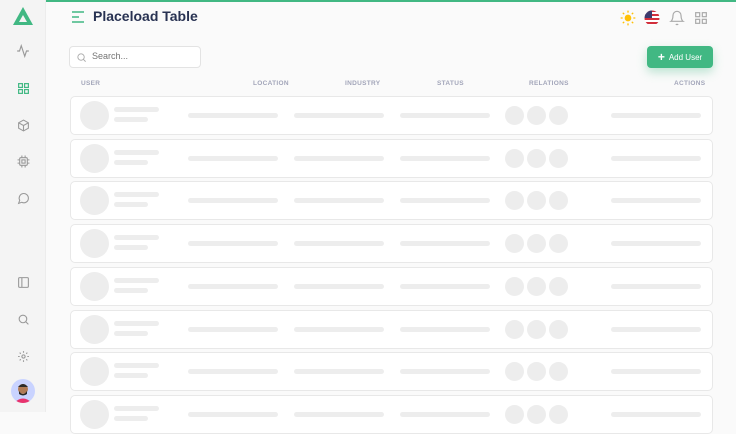 The width and height of the screenshot is (736, 434). Describe the element at coordinates (145, 16) in the screenshot. I see `page-title: Placeload Table` at that location.